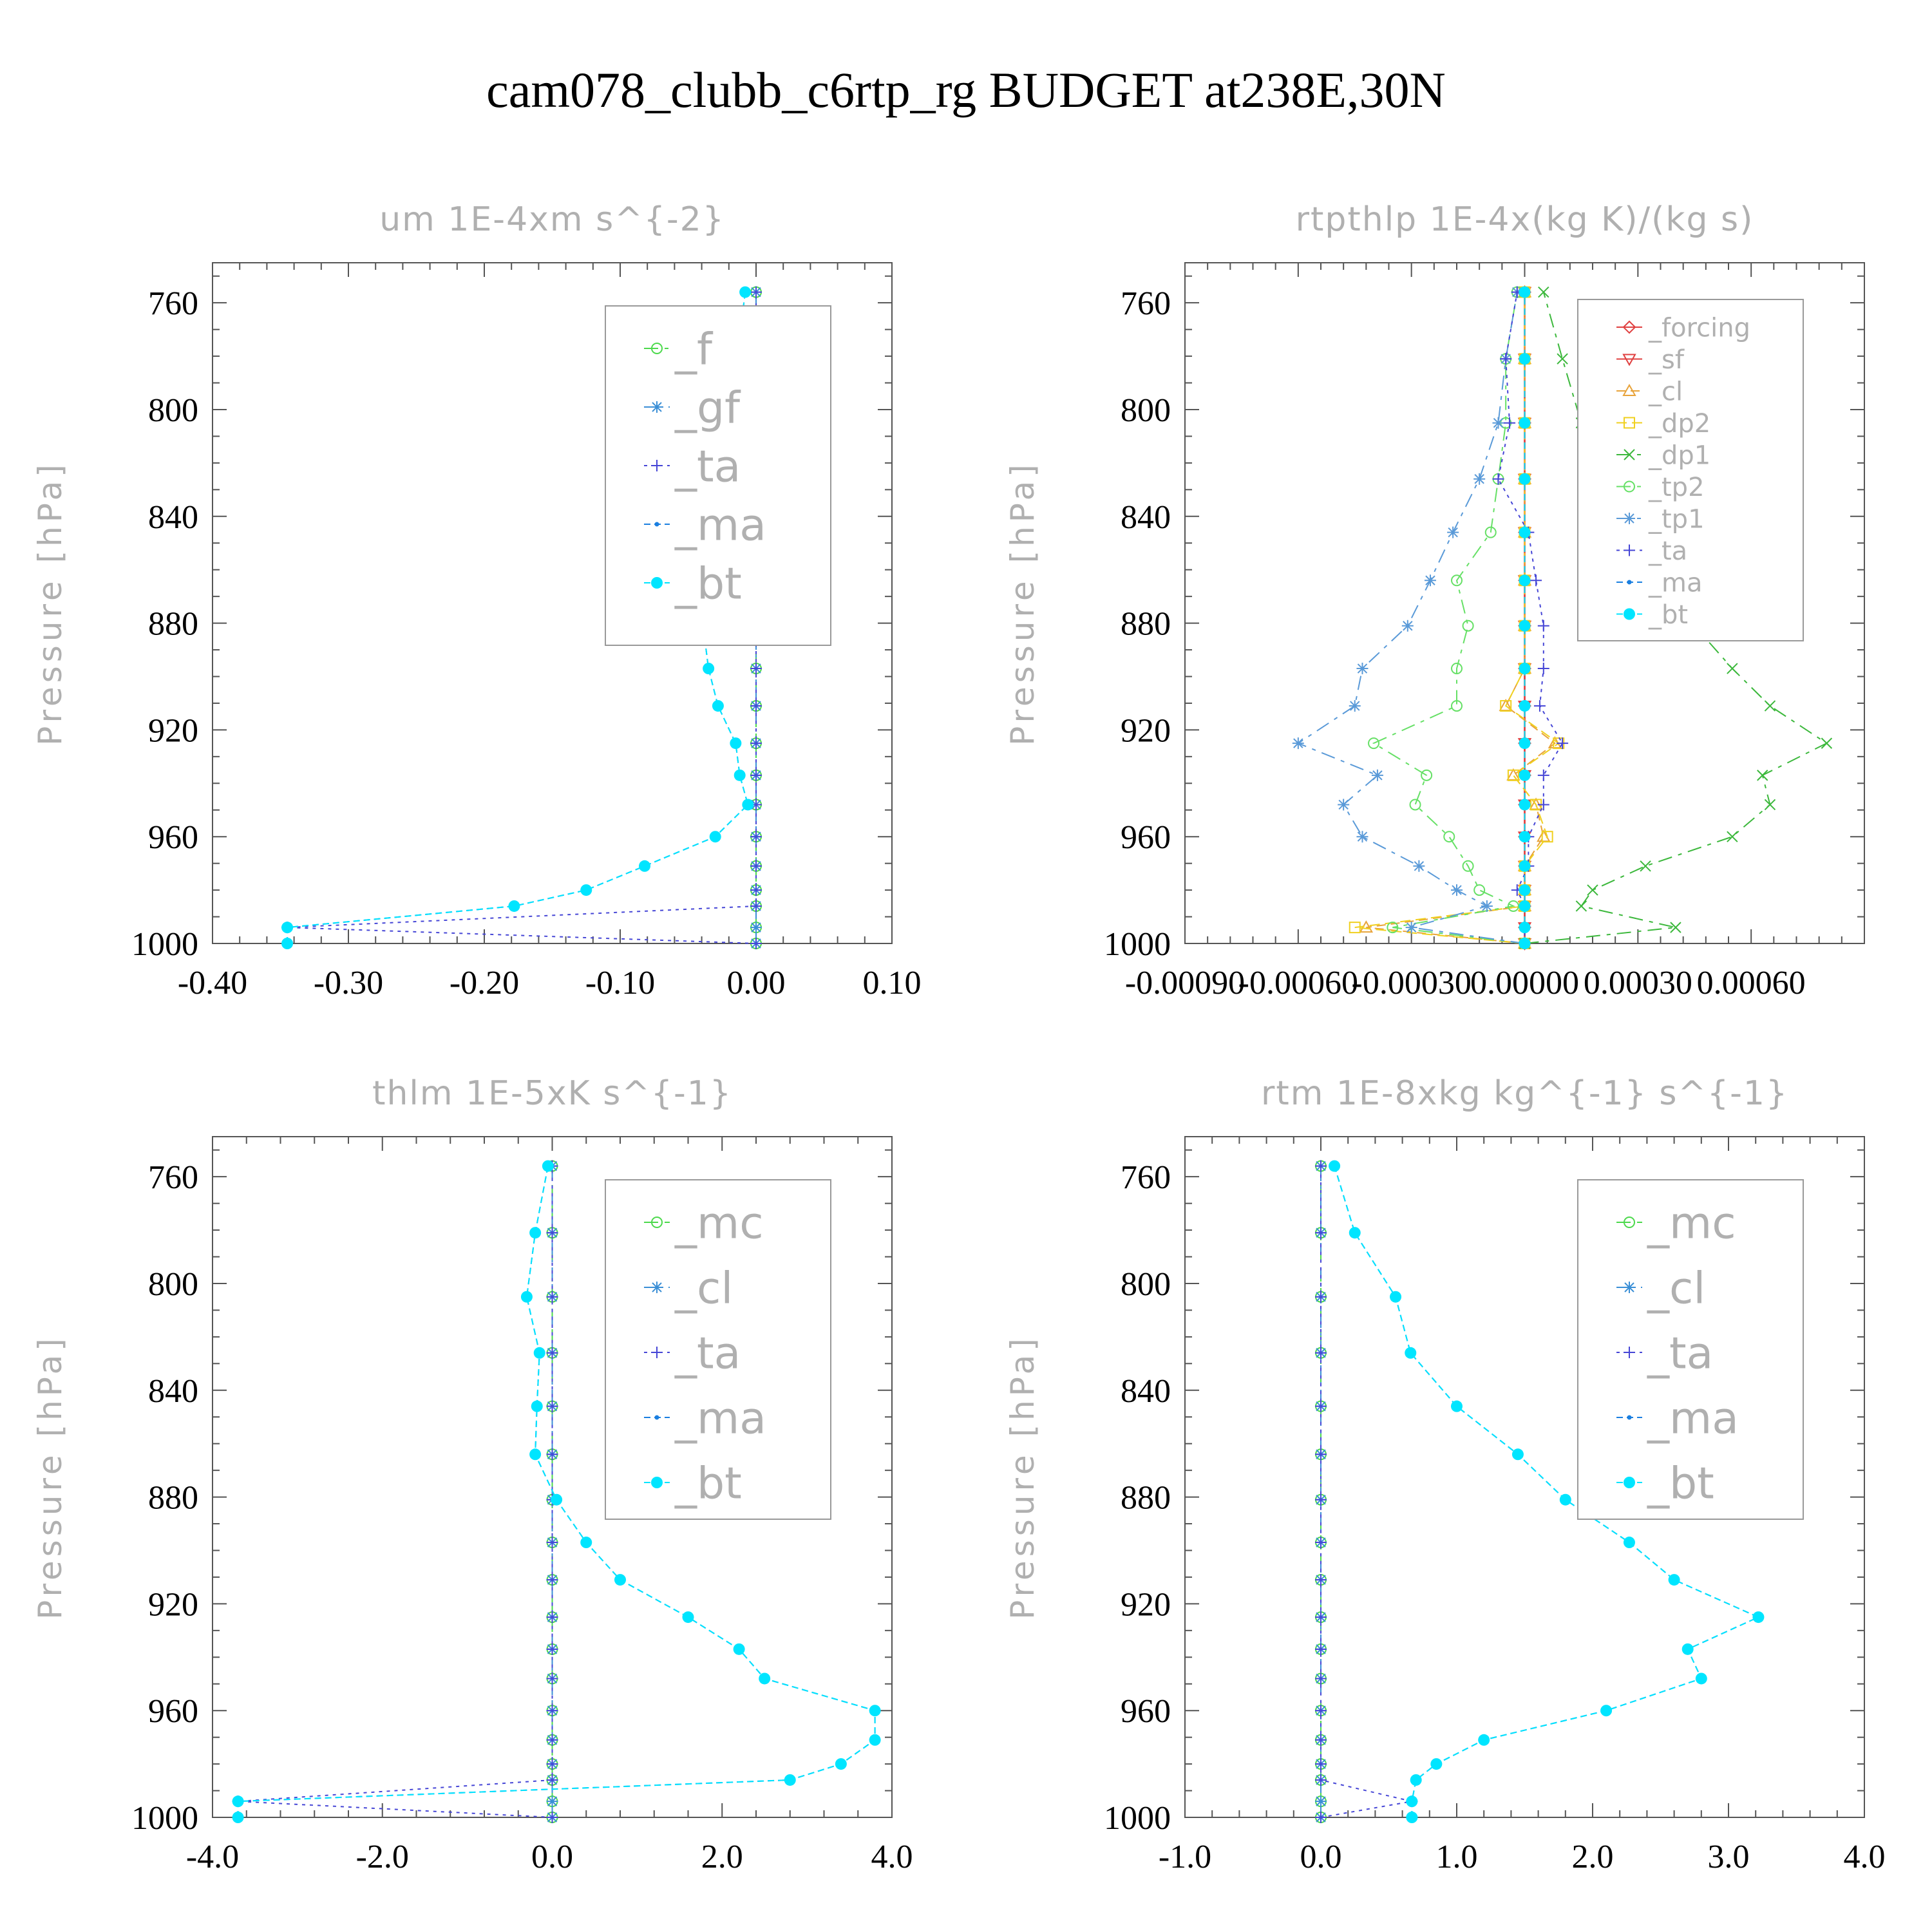  I want to click on series-tp1, so click(1411, 618).